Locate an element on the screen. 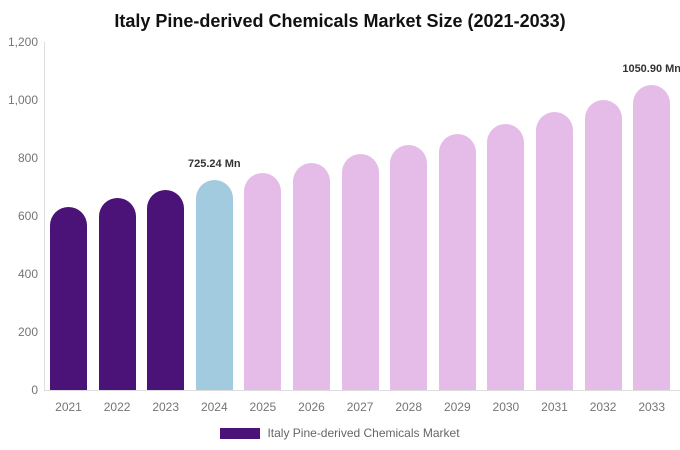  x-tick-label-2026: 2026 is located at coordinates (311, 407).